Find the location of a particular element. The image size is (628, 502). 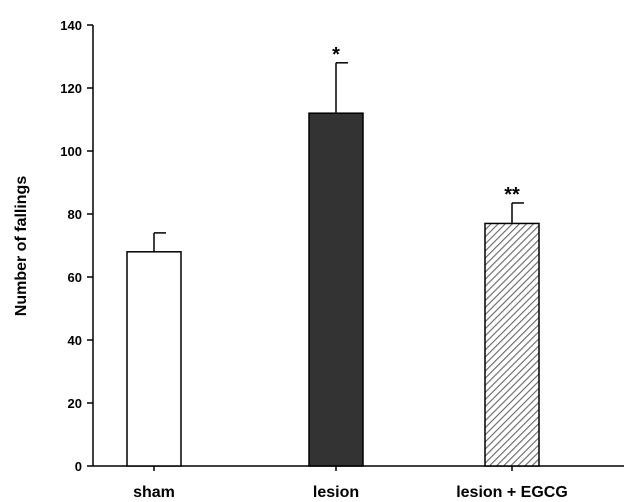

category-label: sham is located at coordinates (154, 492).